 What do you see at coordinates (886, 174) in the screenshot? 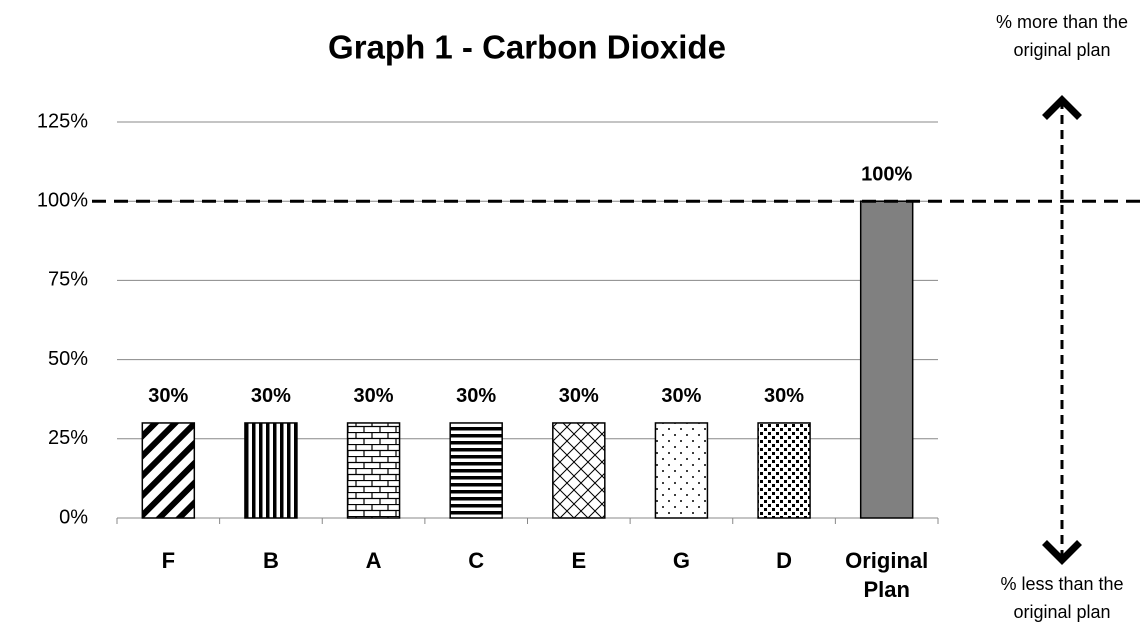
I see `value-label: 100%` at bounding box center [886, 174].